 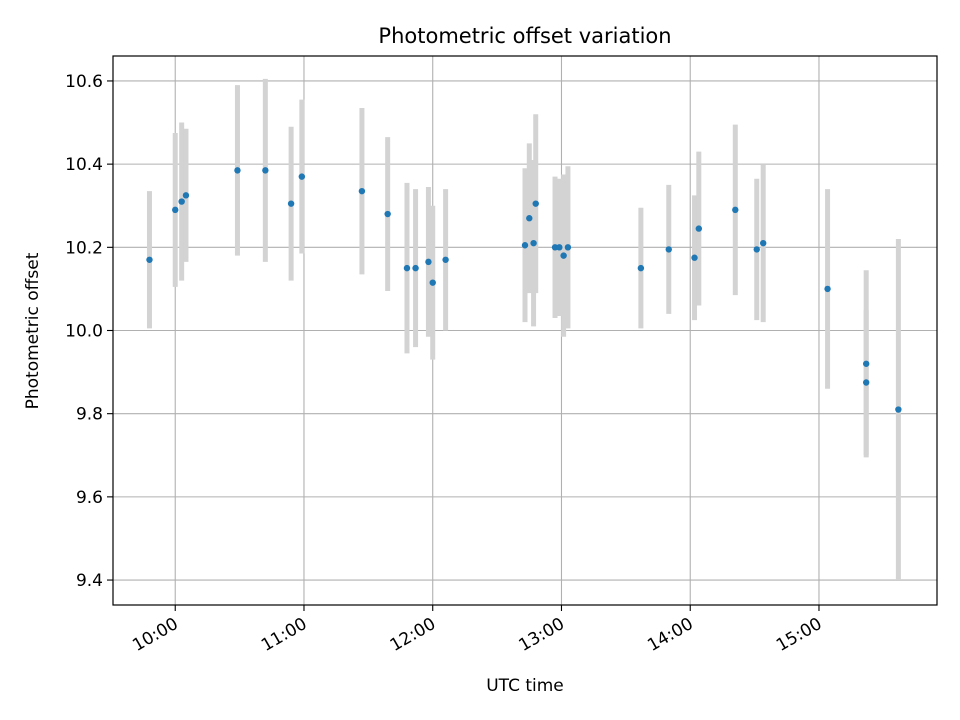 What do you see at coordinates (799, 635) in the screenshot?
I see `x-tick-label: 15:00` at bounding box center [799, 635].